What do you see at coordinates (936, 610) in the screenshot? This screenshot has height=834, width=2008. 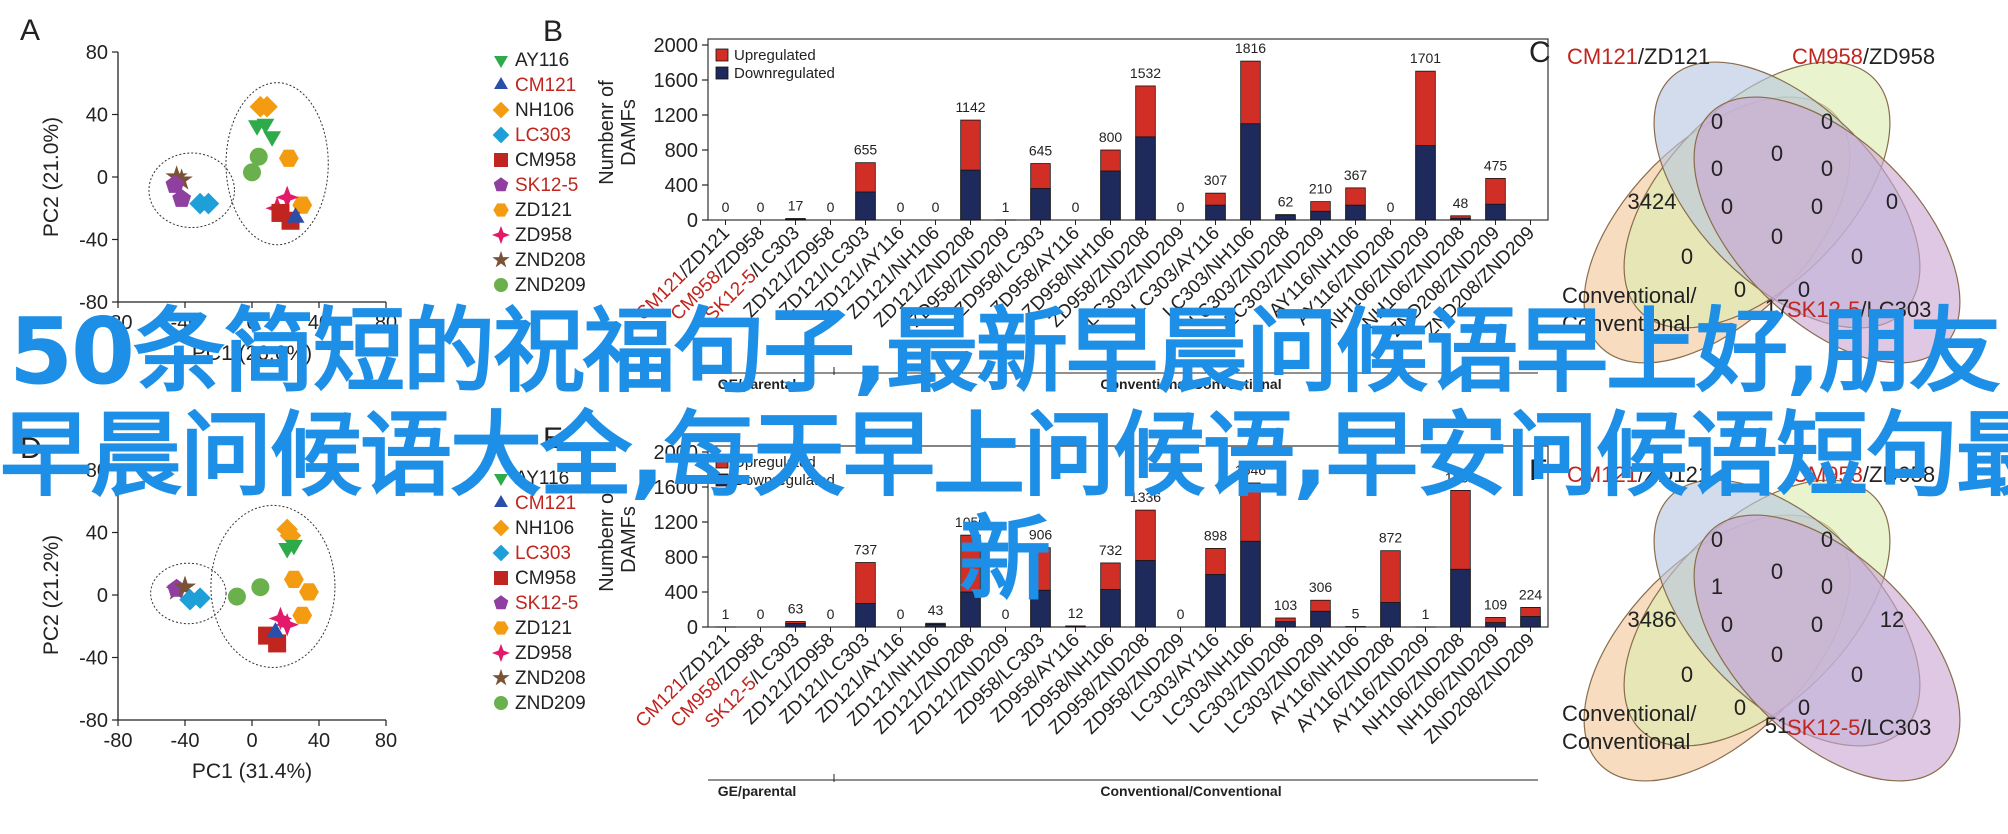 I see `bar-value-label: 43` at bounding box center [936, 610].